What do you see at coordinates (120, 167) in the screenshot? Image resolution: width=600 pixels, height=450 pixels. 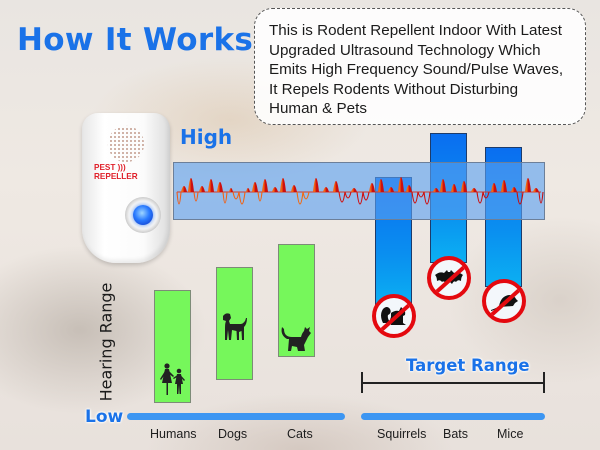 I see `signal-wave-icon: )))` at bounding box center [120, 167].